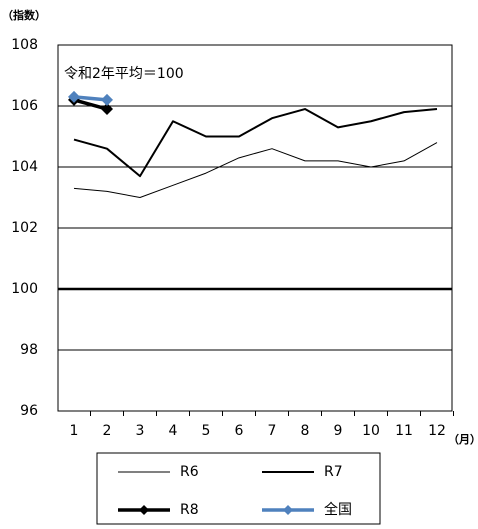  I want to click on x-tick-label: 7, so click(272, 431).